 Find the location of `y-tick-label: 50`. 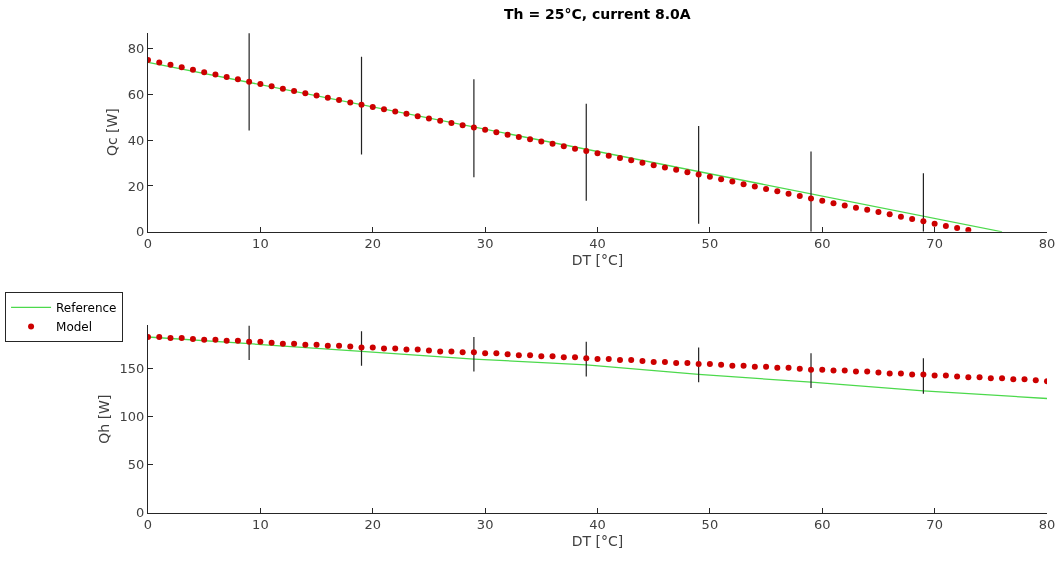

y-tick-label: 50 is located at coordinates (136, 465).